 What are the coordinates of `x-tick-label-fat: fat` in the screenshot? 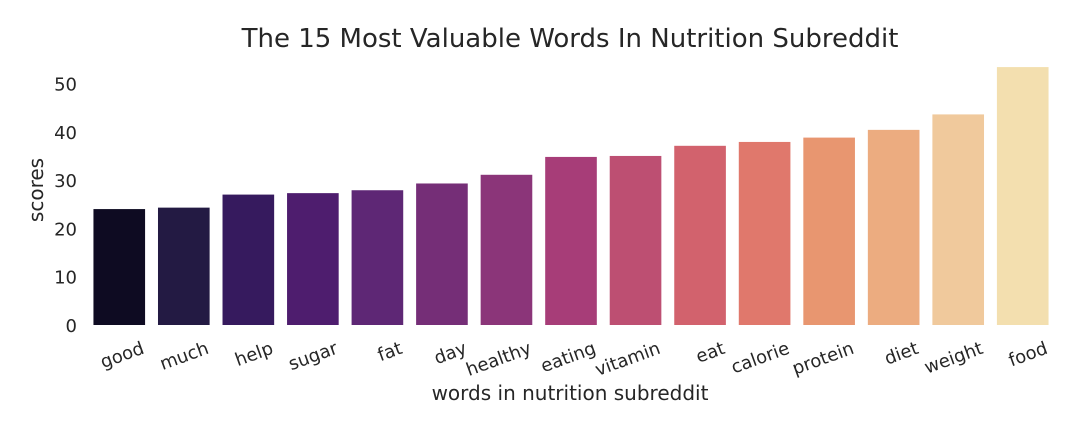 It's located at (390, 352).